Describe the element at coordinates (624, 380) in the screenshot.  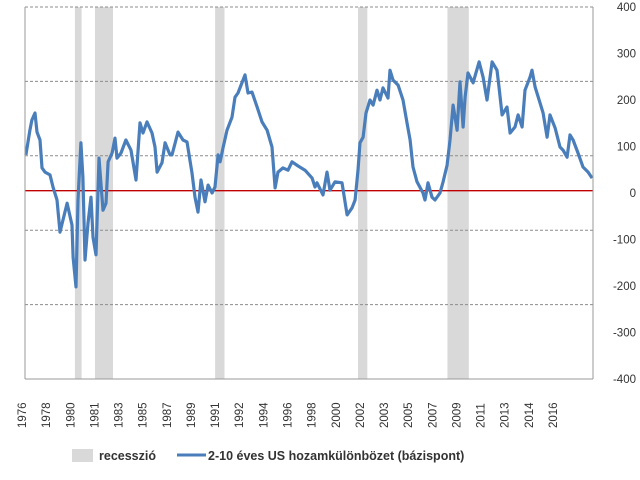
I see `y-tick-label: -400` at that location.